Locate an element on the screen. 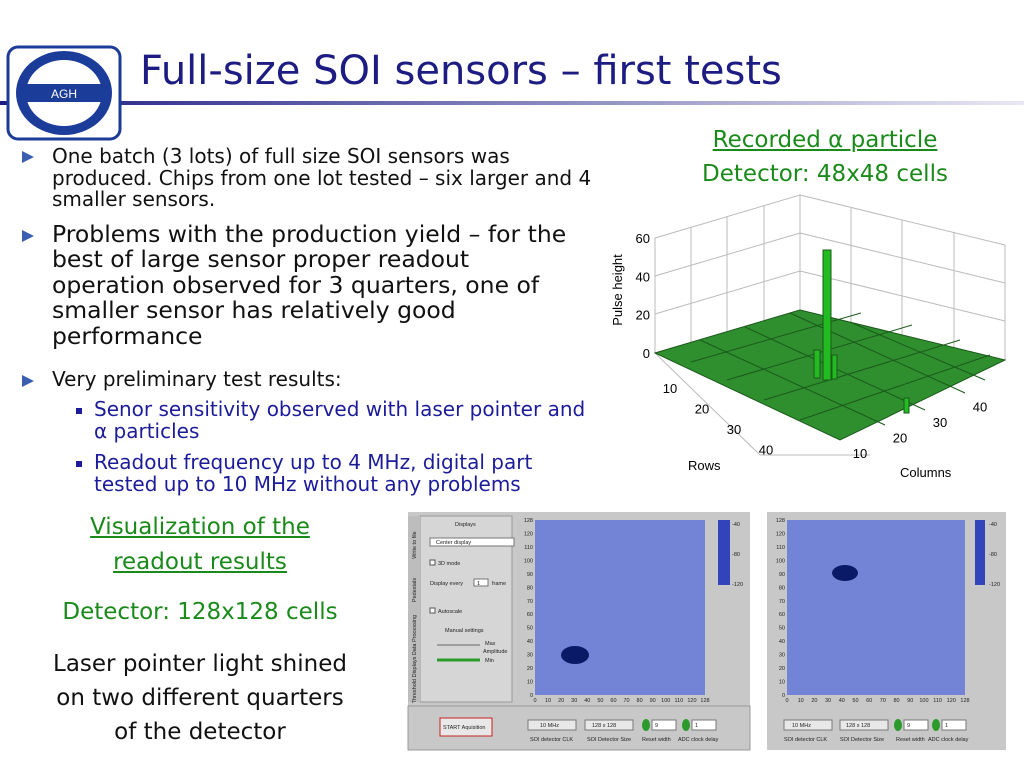 The width and height of the screenshot is (1024, 768). x-tick-label: 40 is located at coordinates (587, 701).